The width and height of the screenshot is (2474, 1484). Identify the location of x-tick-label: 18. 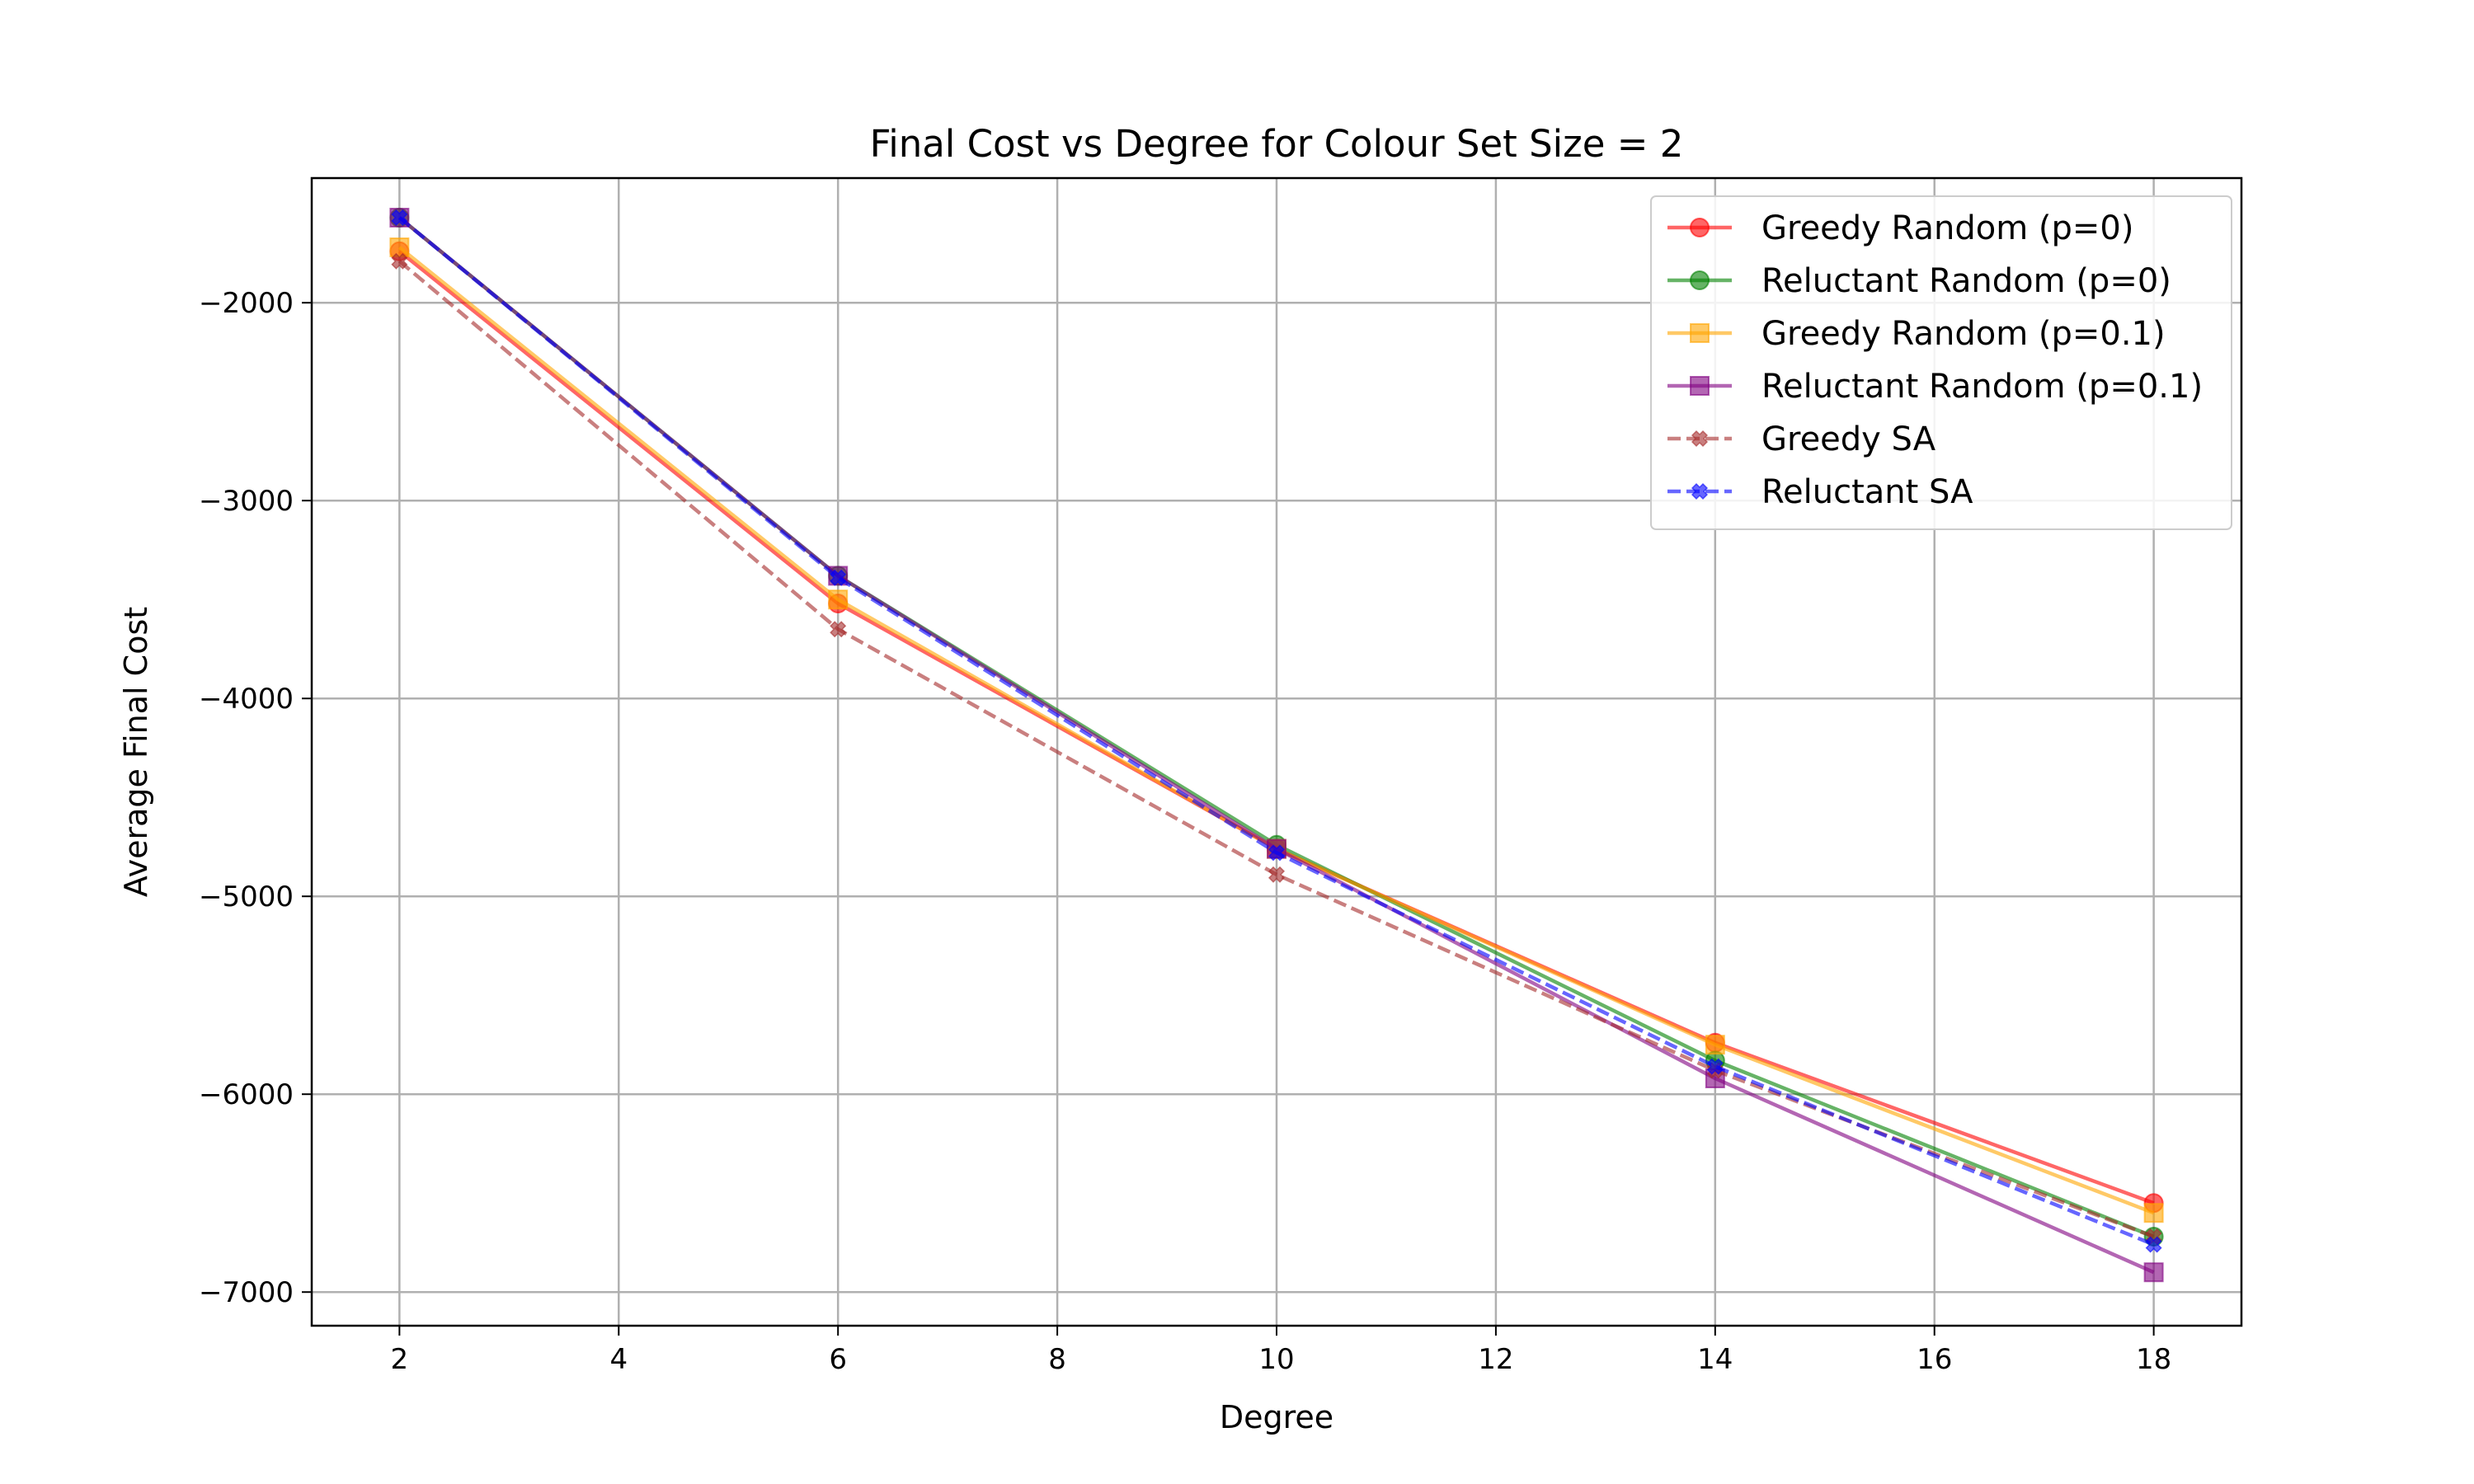
(2153, 1359).